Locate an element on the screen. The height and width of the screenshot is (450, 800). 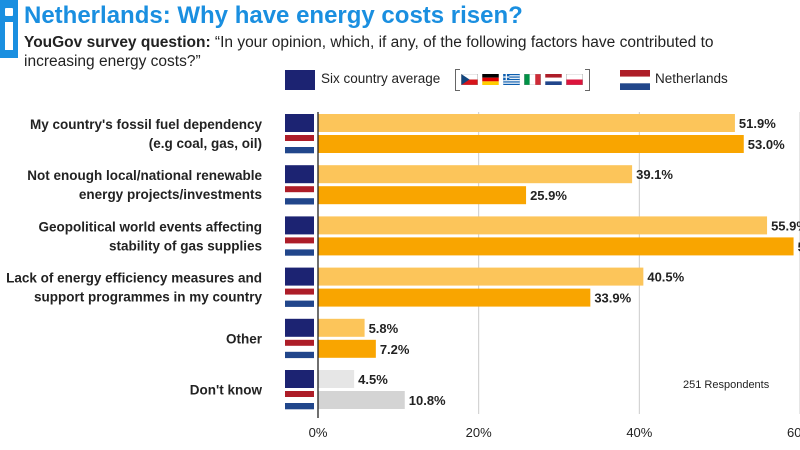
legend-swatch-netherlands-flag-icon is located at coordinates (635, 80).